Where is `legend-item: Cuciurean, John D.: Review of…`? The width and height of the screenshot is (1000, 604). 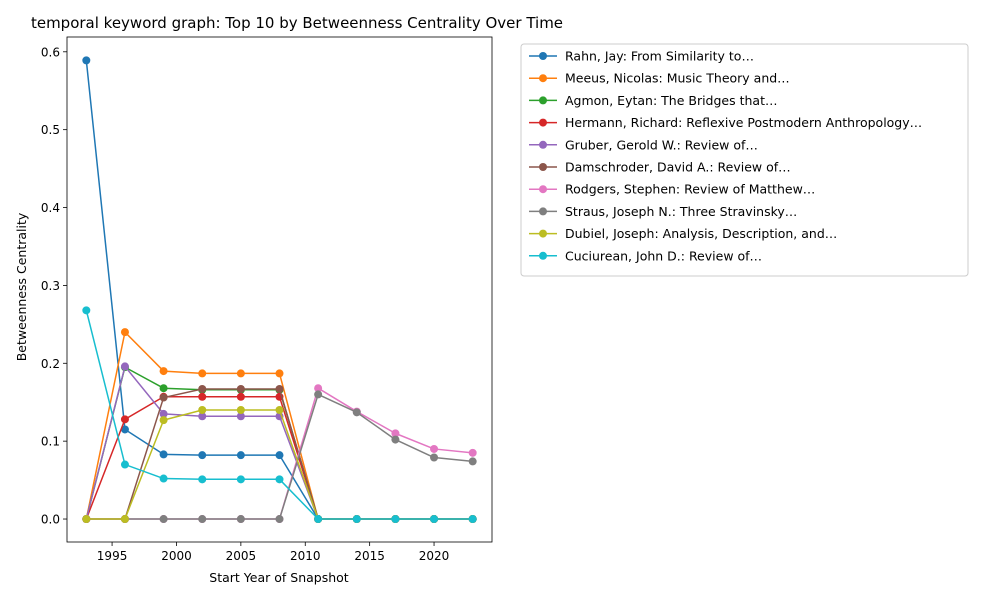 legend-item: Cuciurean, John D.: Review of… is located at coordinates (645, 255).